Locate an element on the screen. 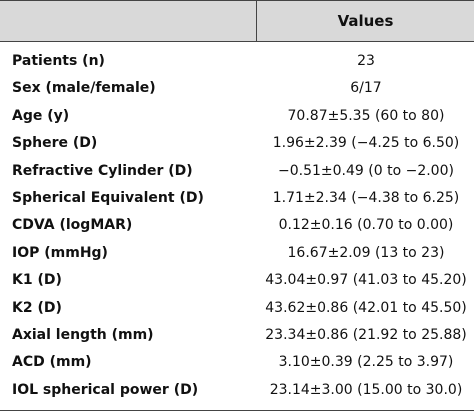 The image size is (474, 412). row-label: IOL spherical power (D) is located at coordinates (105, 389).